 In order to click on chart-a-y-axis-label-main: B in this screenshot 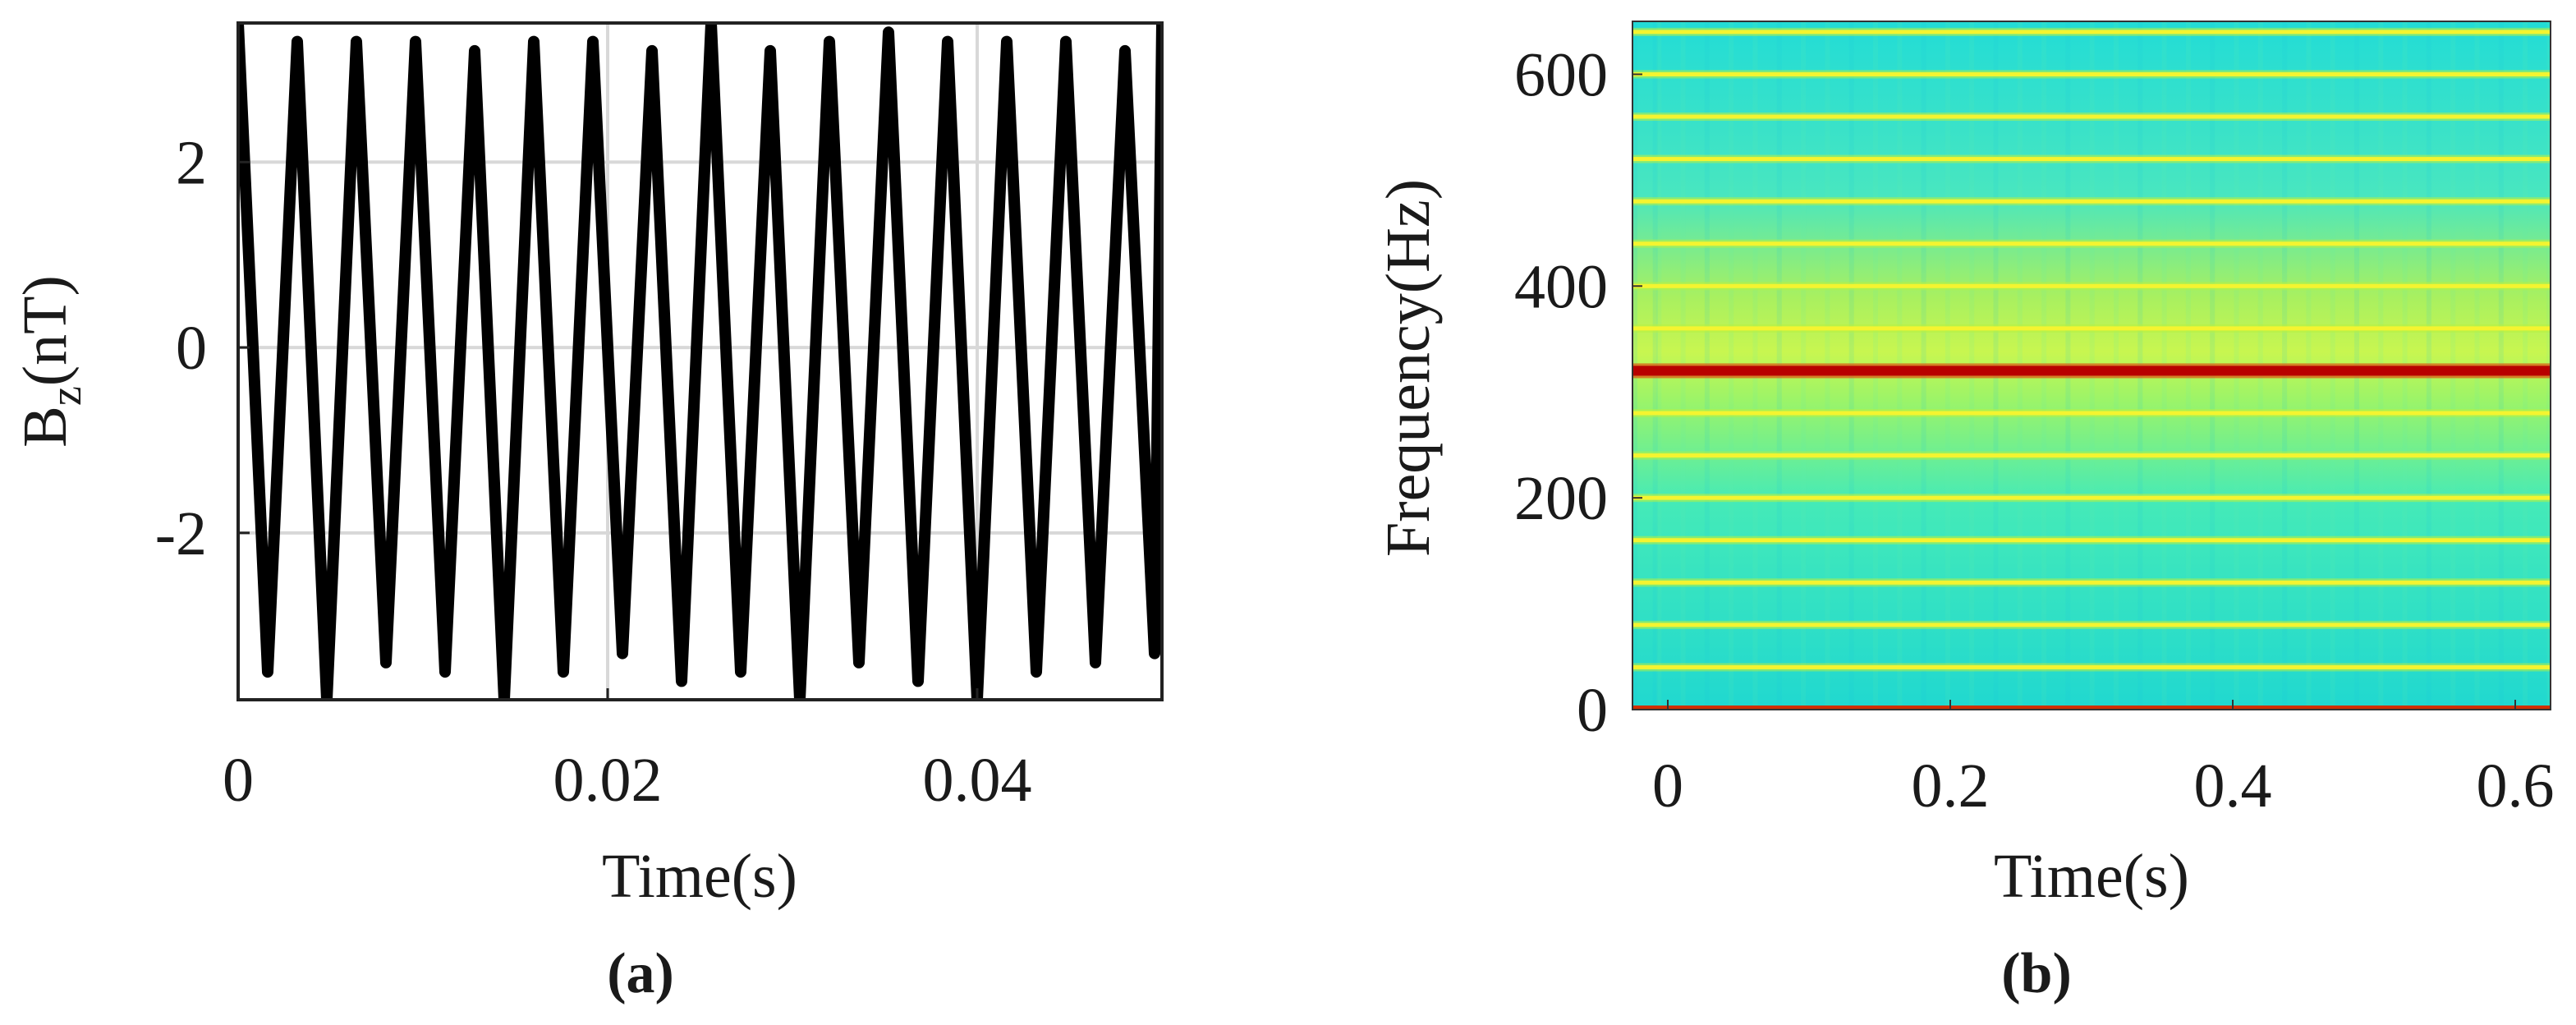, I will do `click(45, 427)`.